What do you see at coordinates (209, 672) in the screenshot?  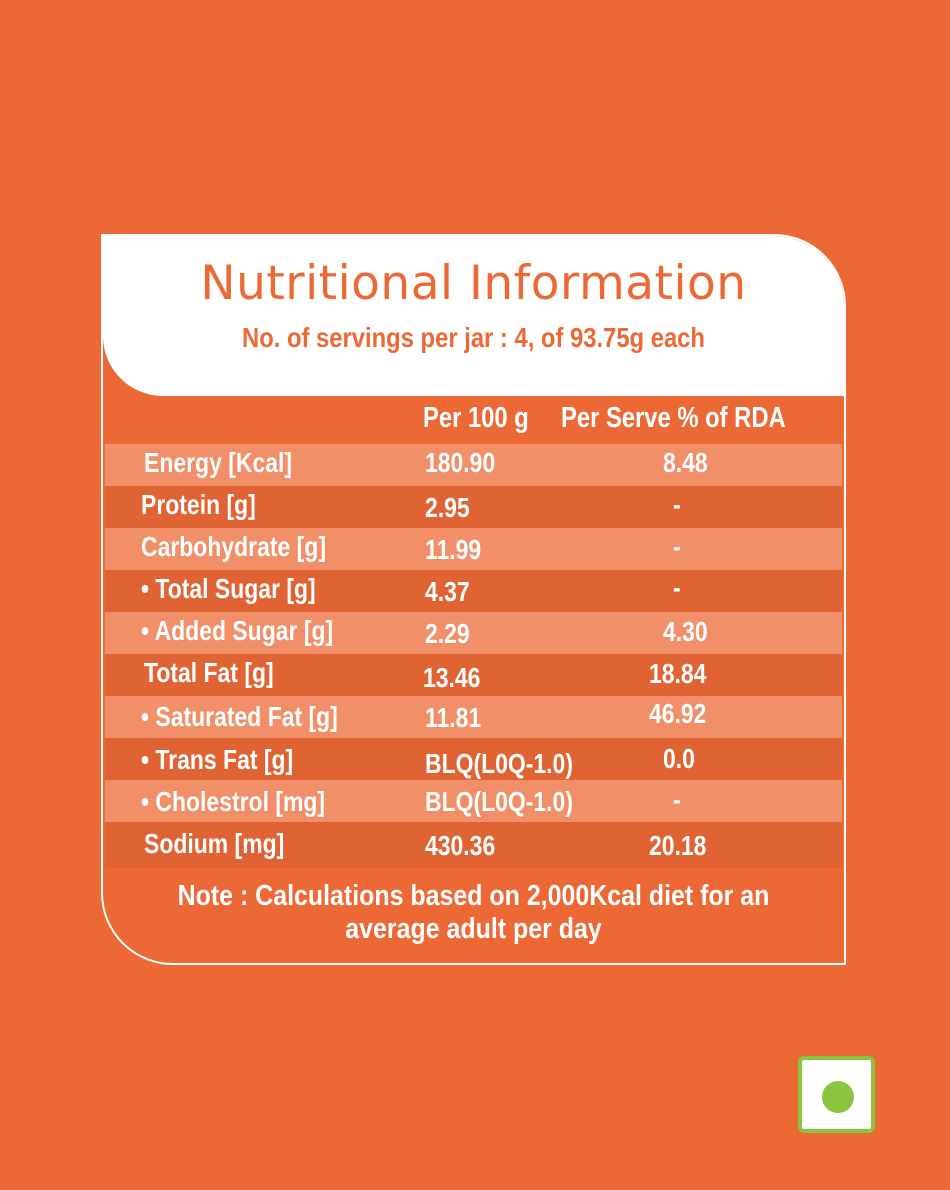 I see `nutrient-label: Total Fat [g]` at bounding box center [209, 672].